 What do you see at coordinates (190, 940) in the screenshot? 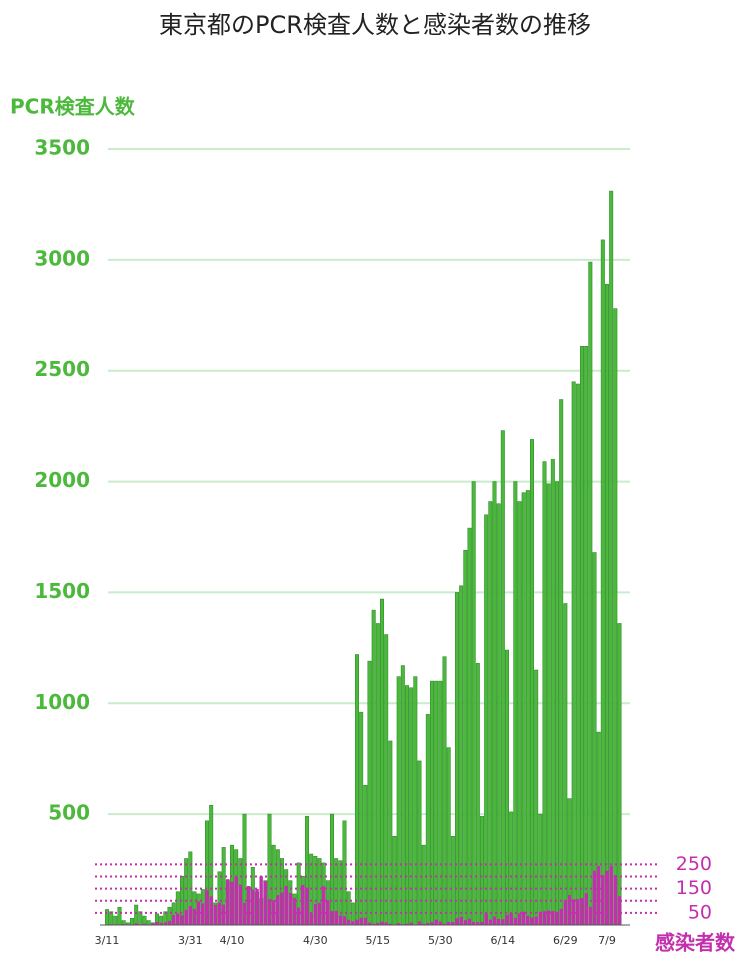
I see `x-tick-label: 3/31` at bounding box center [190, 940].